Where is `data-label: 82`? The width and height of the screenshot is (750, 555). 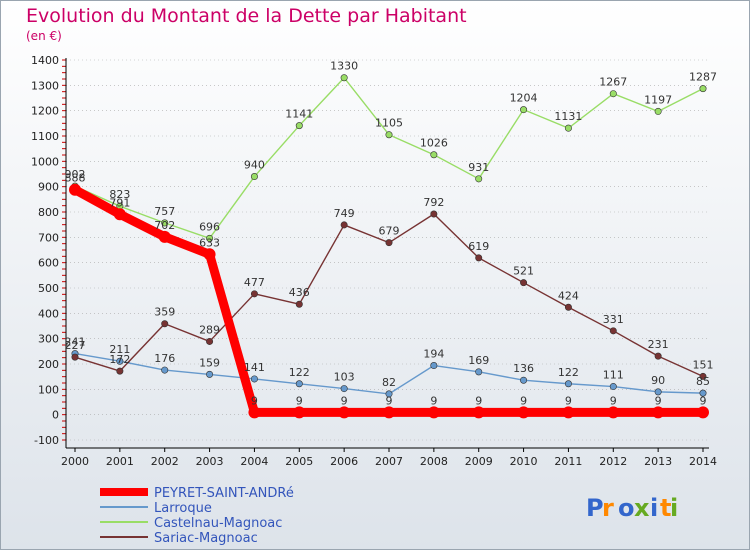
data-label: 82 is located at coordinates (389, 382).